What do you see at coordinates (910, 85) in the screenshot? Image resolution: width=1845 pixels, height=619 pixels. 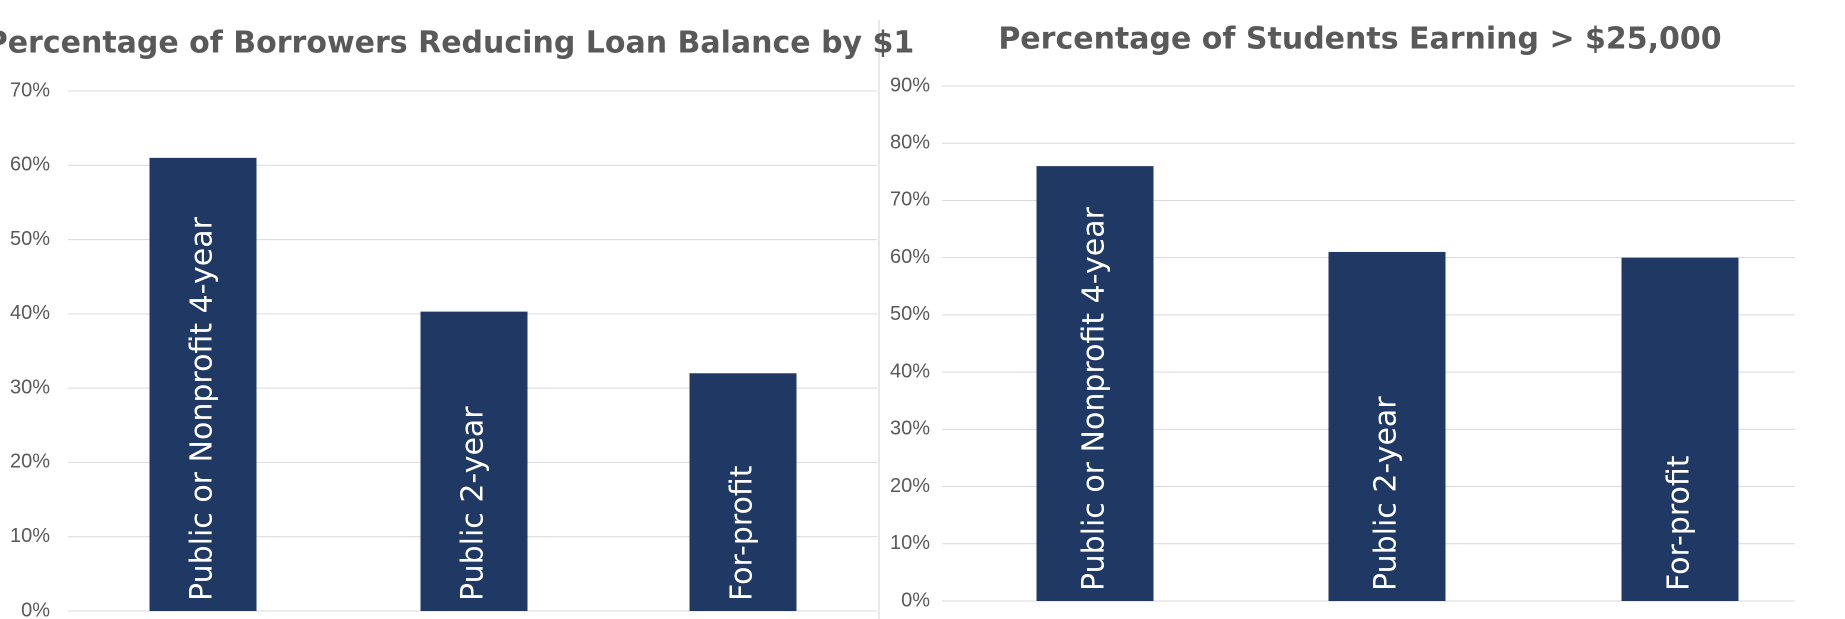 I see `y-tick-label: 90%` at bounding box center [910, 85].